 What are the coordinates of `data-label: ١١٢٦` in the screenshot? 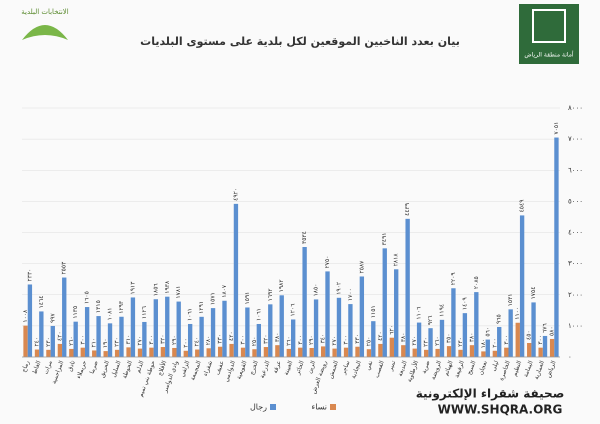 It's located at (144, 312).